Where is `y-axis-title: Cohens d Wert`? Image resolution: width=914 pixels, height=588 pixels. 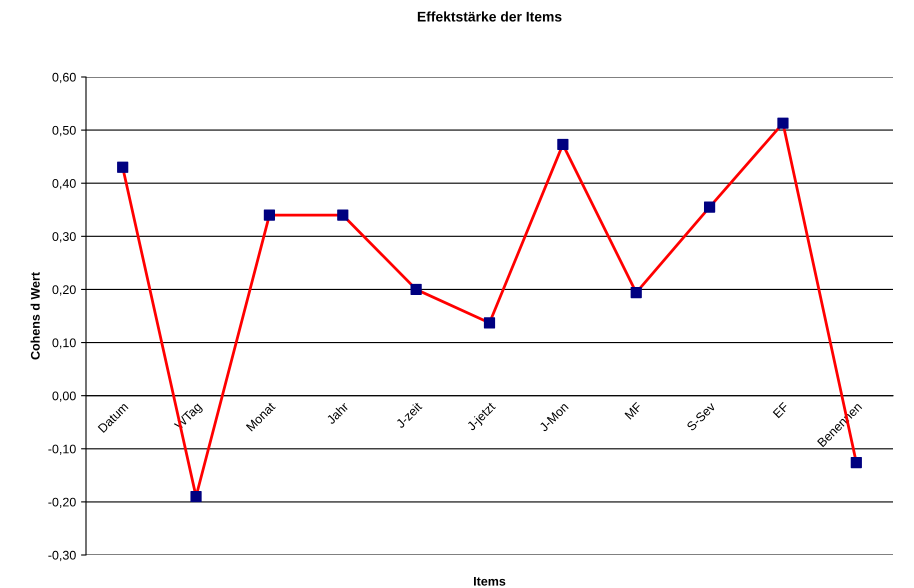
y-axis-title: Cohens d Wert is located at coordinates (35, 316).